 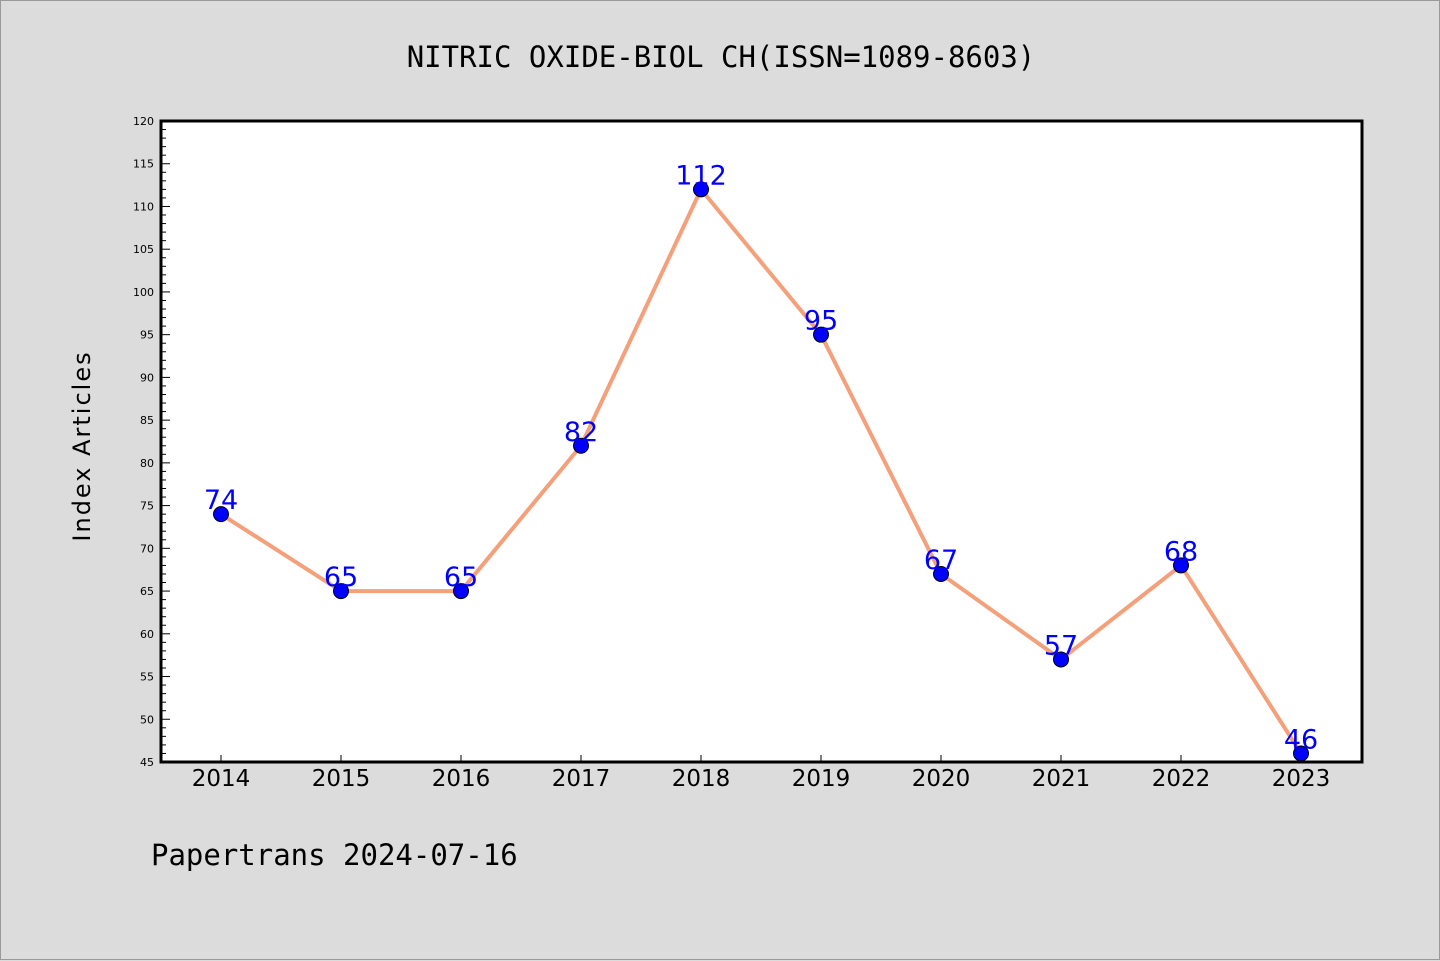 I want to click on x-tick-label: 2017, so click(x=581, y=779).